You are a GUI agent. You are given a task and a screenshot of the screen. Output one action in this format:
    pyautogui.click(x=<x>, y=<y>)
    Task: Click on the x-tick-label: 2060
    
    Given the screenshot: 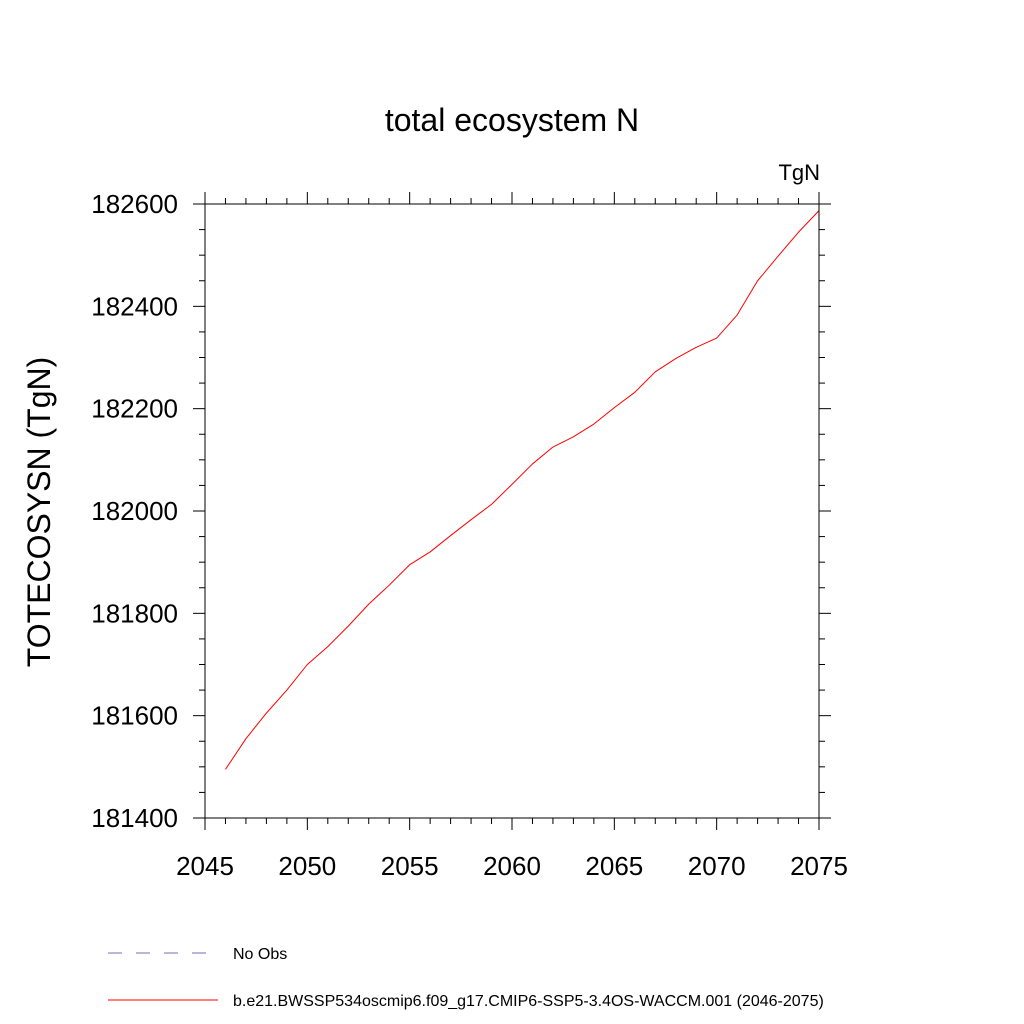 What is the action you would take?
    pyautogui.click(x=512, y=866)
    